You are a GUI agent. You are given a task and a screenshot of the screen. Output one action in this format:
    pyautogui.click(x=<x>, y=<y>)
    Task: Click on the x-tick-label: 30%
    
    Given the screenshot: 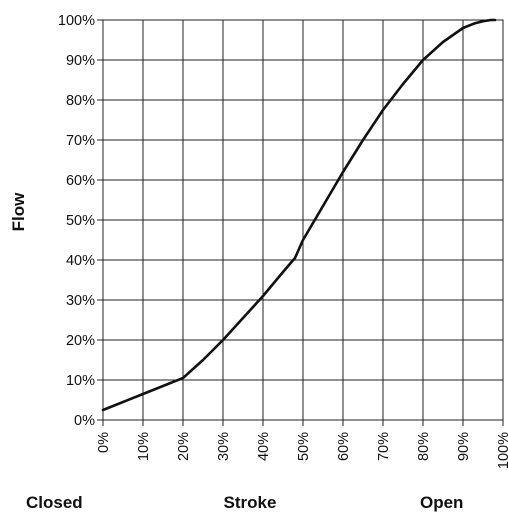 What is the action you would take?
    pyautogui.click(x=224, y=446)
    